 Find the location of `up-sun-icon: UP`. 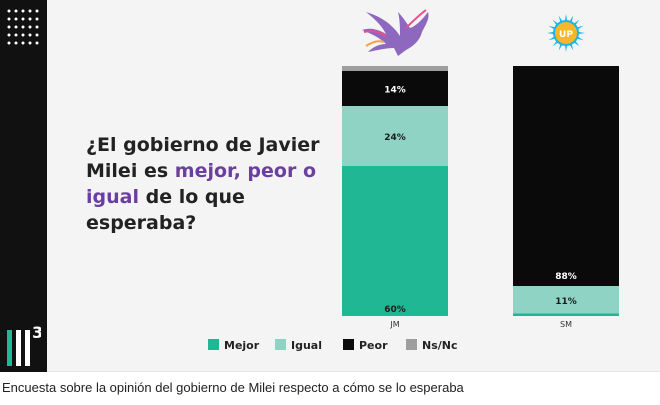

up-sun-icon: UP is located at coordinates (566, 33).